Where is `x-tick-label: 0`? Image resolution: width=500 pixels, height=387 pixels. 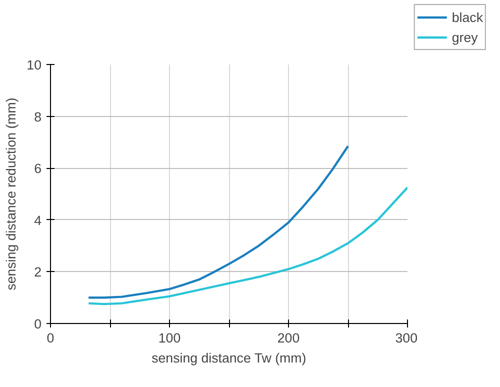 x-tick-label: 0 is located at coordinates (50, 338).